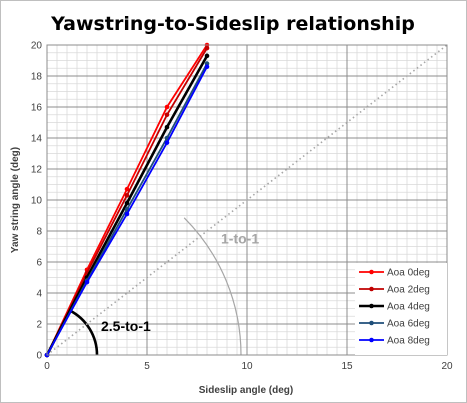 This screenshot has height=403, width=467. What do you see at coordinates (84, 332) in the screenshot?
I see `two-point-five-to-one-arc` at bounding box center [84, 332].